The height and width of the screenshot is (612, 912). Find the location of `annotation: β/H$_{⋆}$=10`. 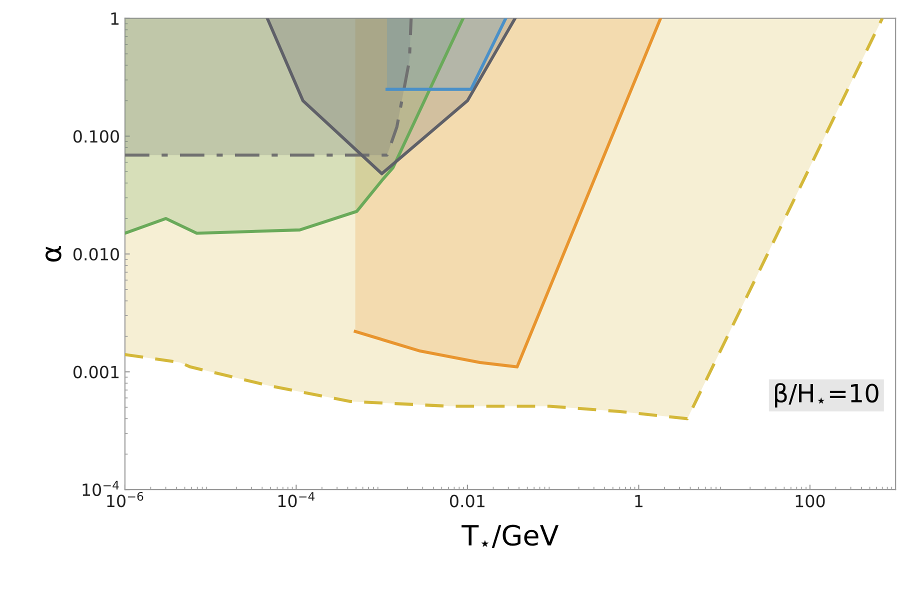

annotation: β/H$_{⋆}$=10 is located at coordinates (826, 395).